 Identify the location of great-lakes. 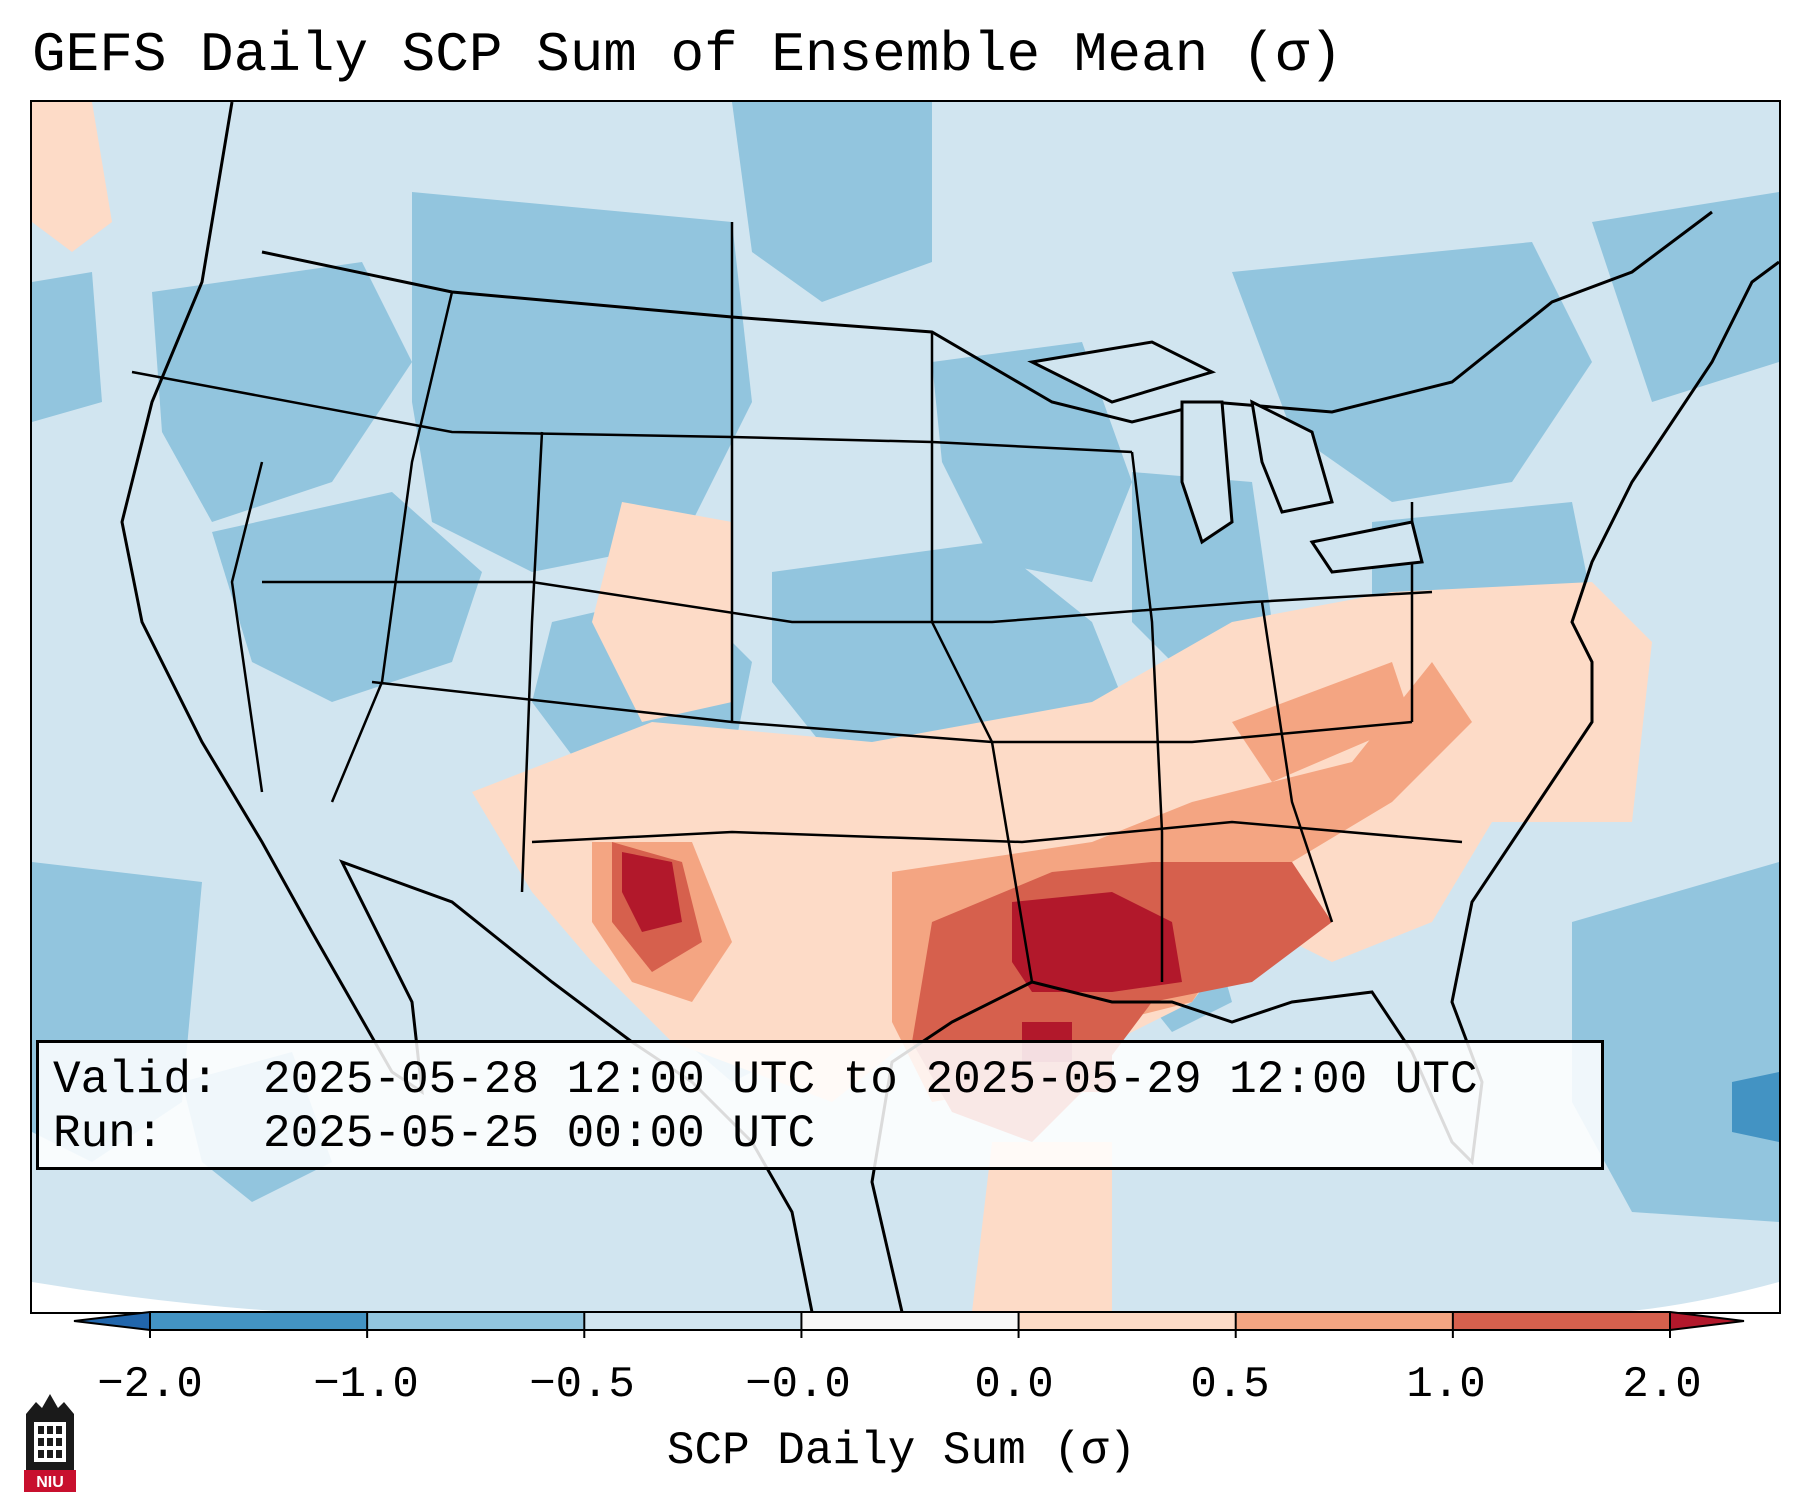
(1225, 457).